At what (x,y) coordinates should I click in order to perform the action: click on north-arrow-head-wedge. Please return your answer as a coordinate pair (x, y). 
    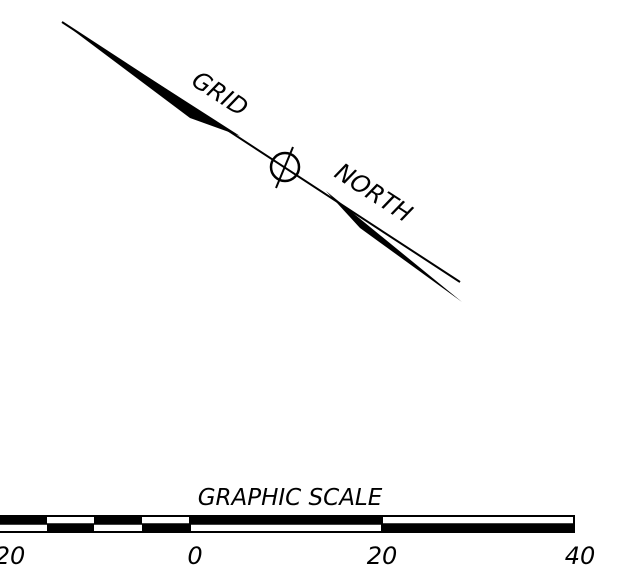
    Looking at the image, I should click on (394, 246).